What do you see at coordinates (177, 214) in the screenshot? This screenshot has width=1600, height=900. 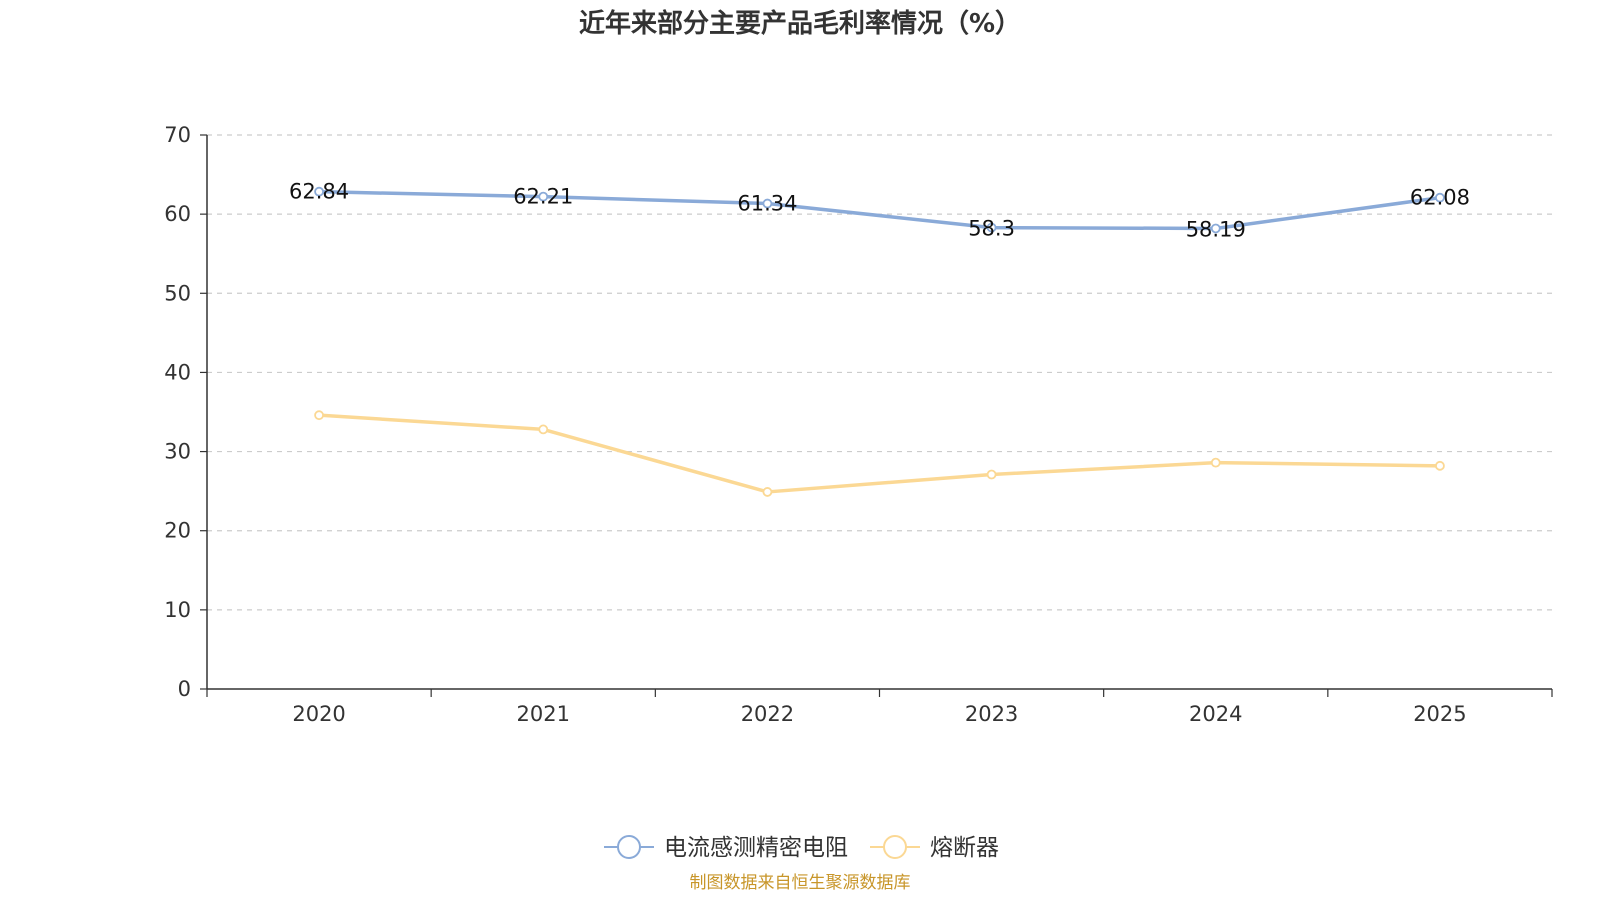 I see `y-tick-label: 60` at bounding box center [177, 214].